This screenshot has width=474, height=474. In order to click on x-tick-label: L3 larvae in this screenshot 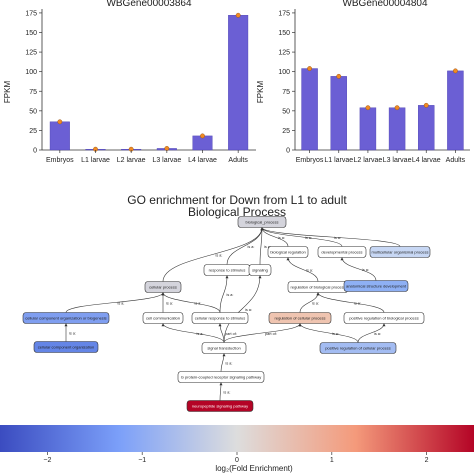, I will do `click(166, 160)`.